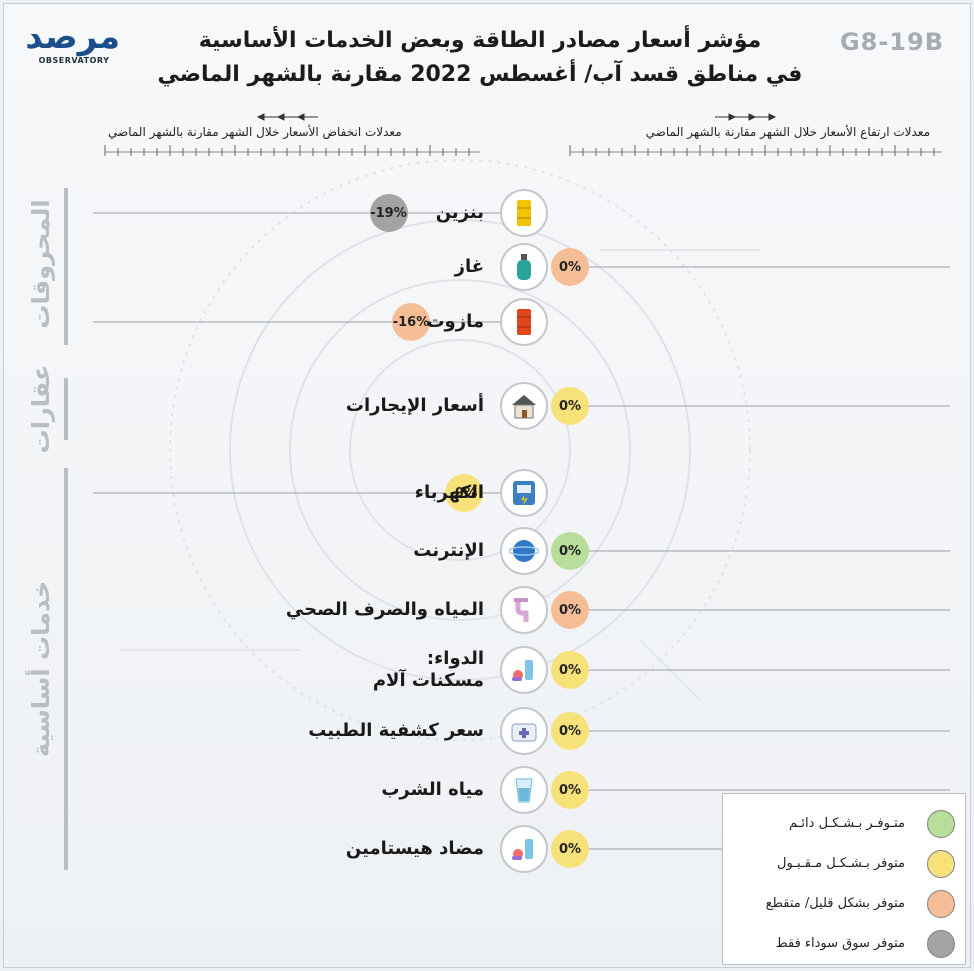 The image size is (974, 971). I want to click on item-label: بنزين, so click(460, 213).